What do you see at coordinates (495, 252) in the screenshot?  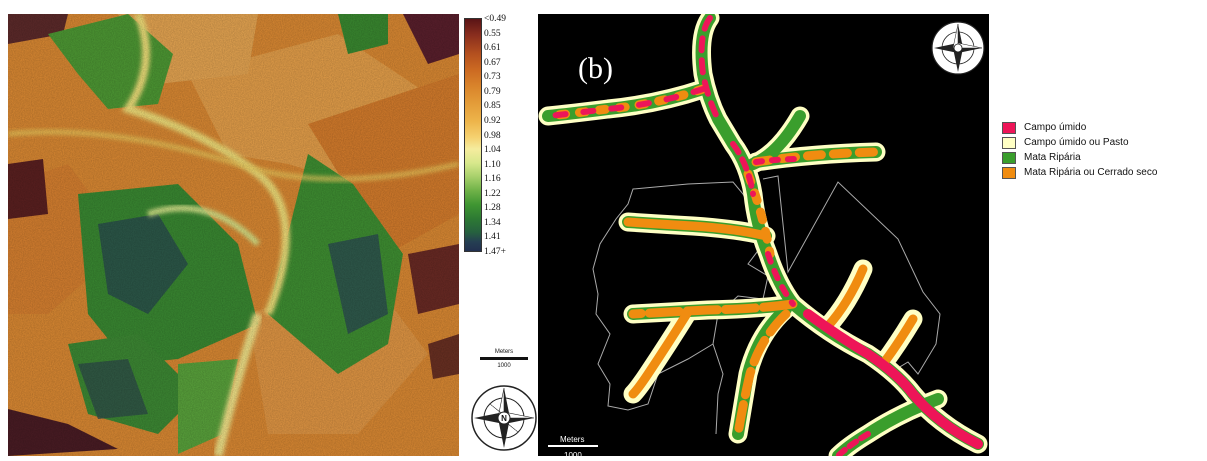 I see `colorbar-tick-label: 1.47+` at bounding box center [495, 252].